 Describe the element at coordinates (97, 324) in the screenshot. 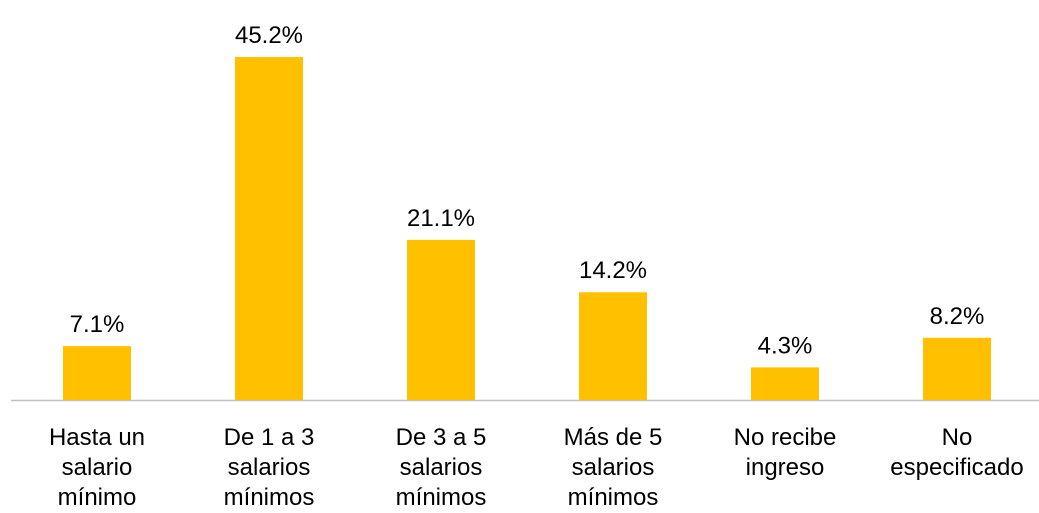

I see `value-label: 7.1%` at that location.